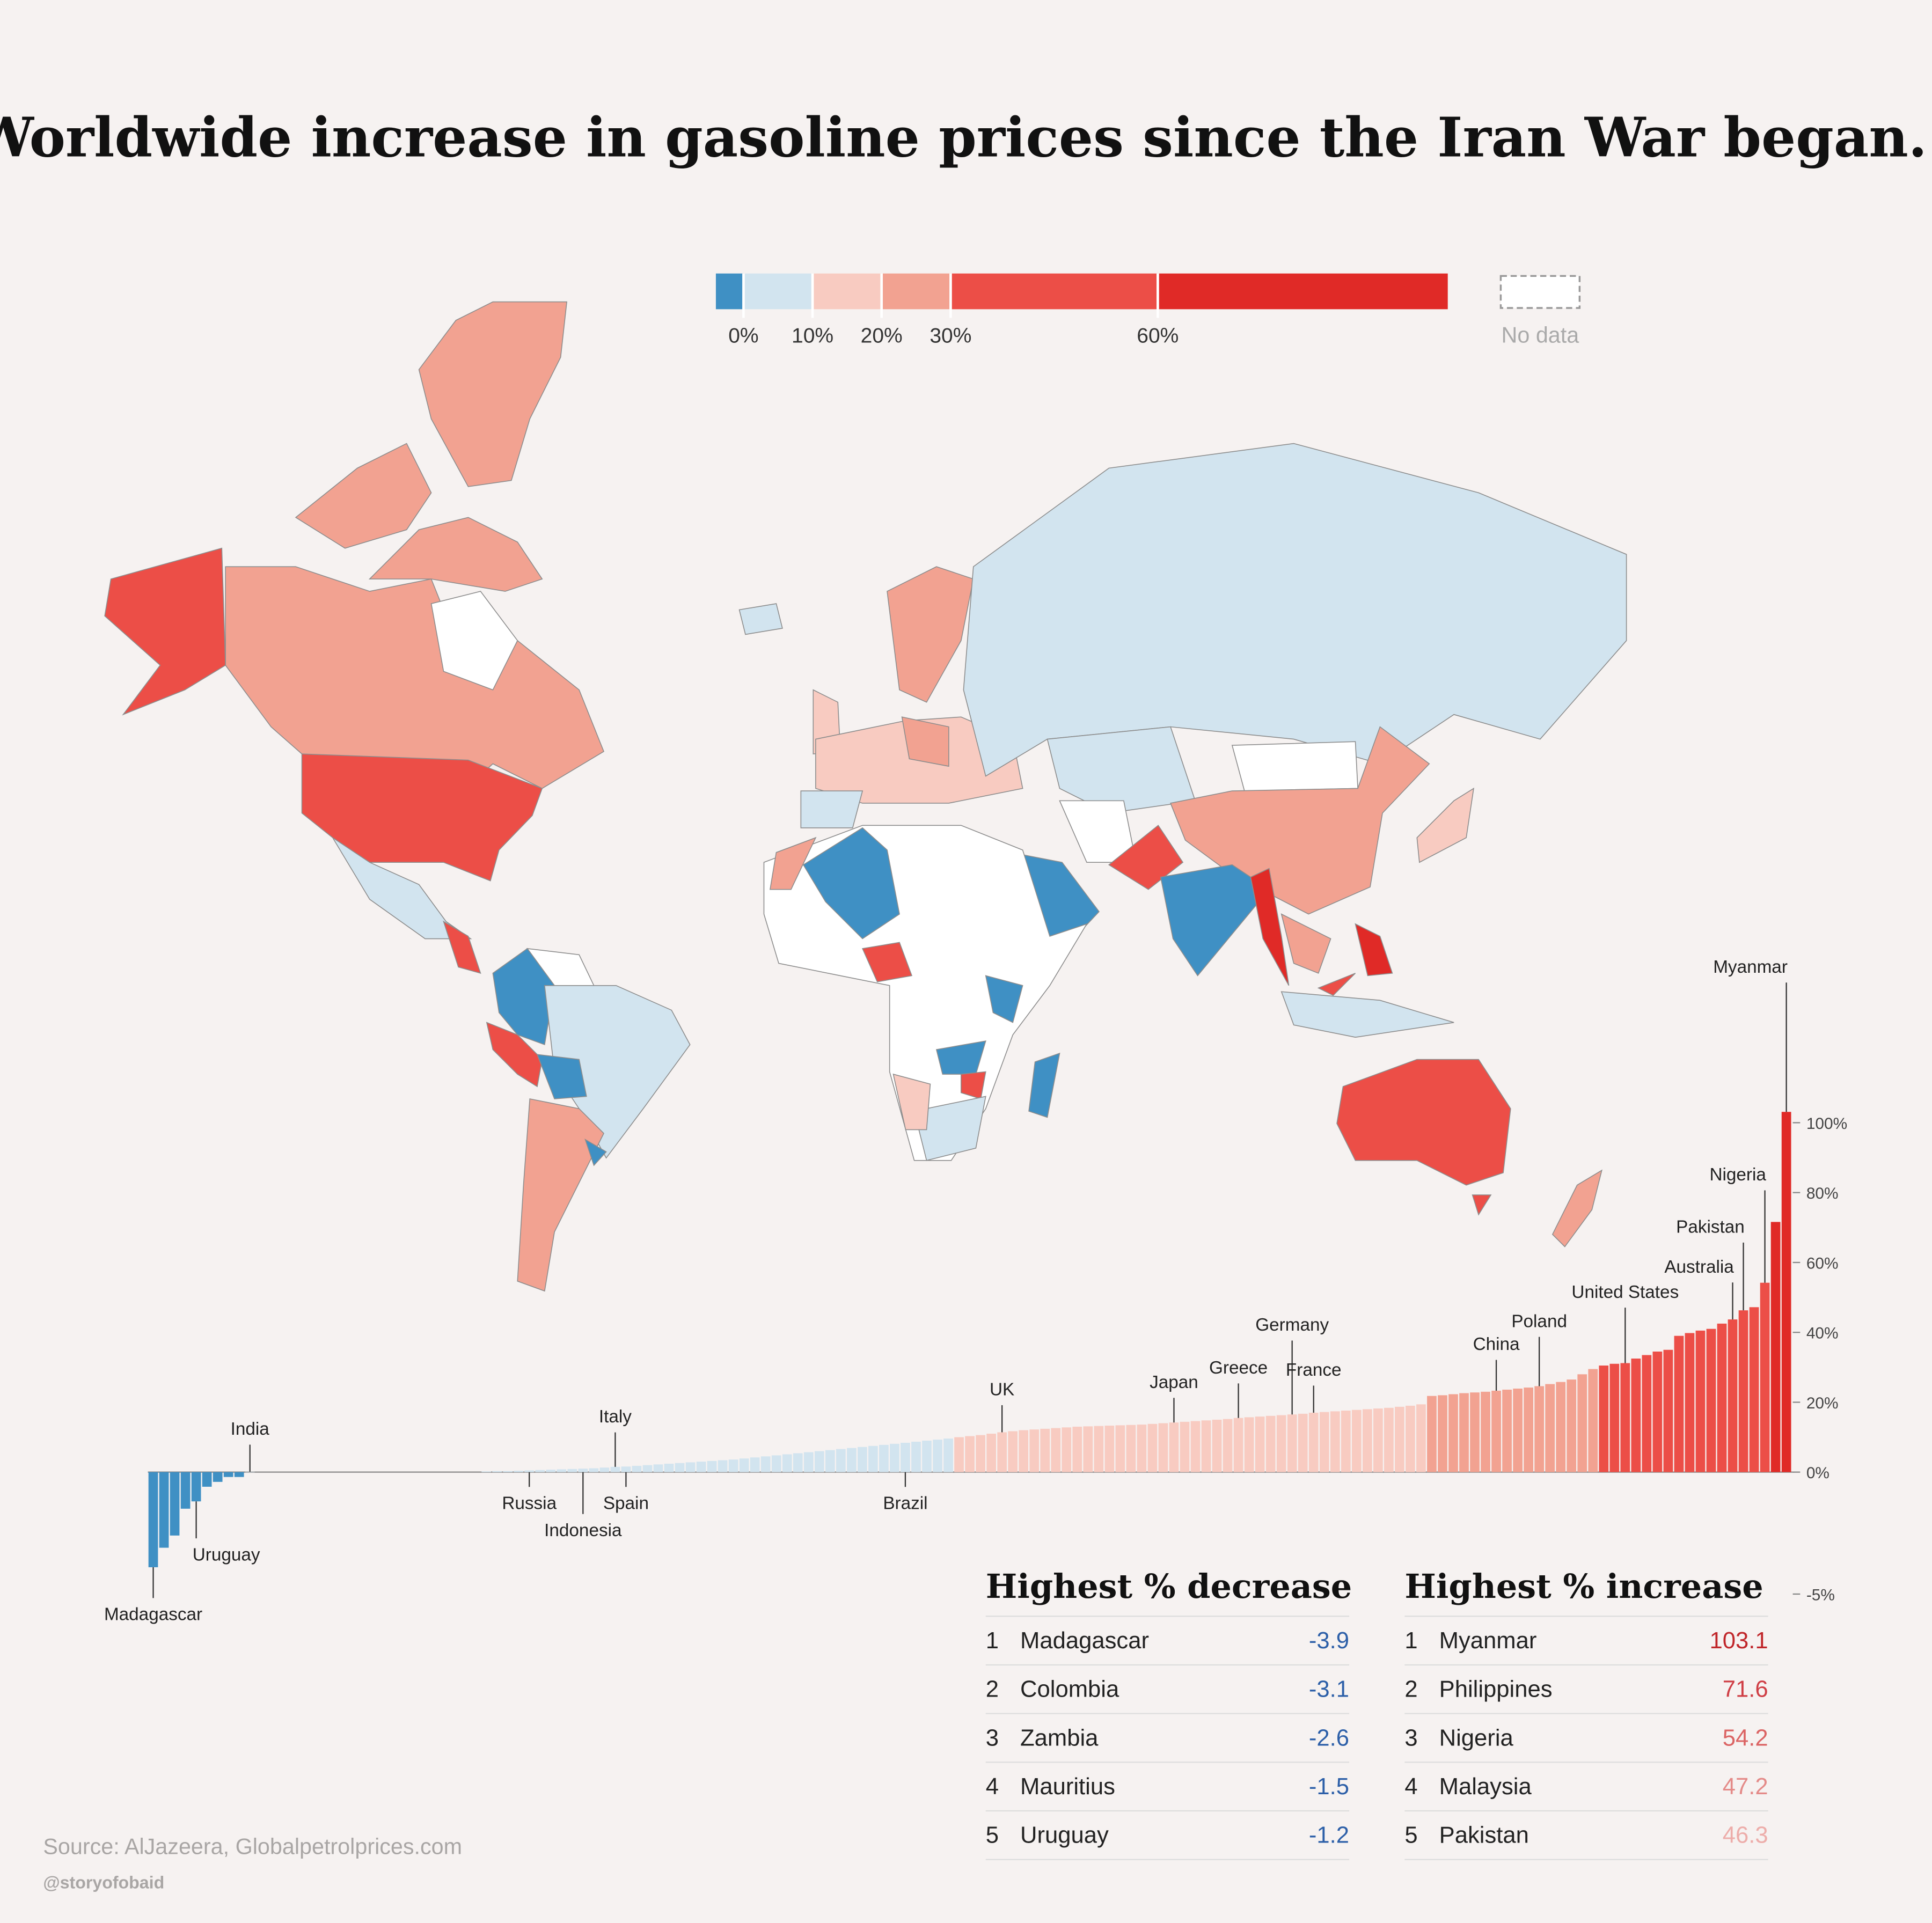 The image size is (1932, 1923). What do you see at coordinates (1745, 1738) in the screenshot?
I see `value: 54.2` at bounding box center [1745, 1738].